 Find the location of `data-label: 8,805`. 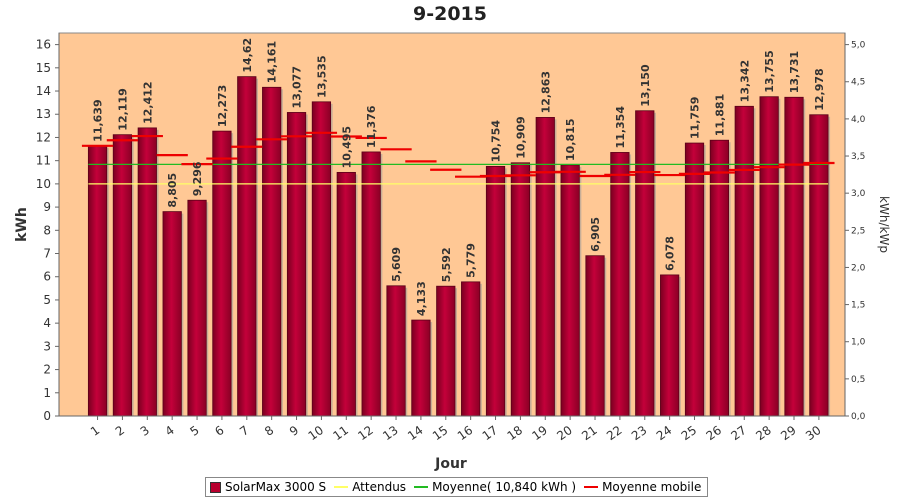

data-label: 8,805 is located at coordinates (172, 190).